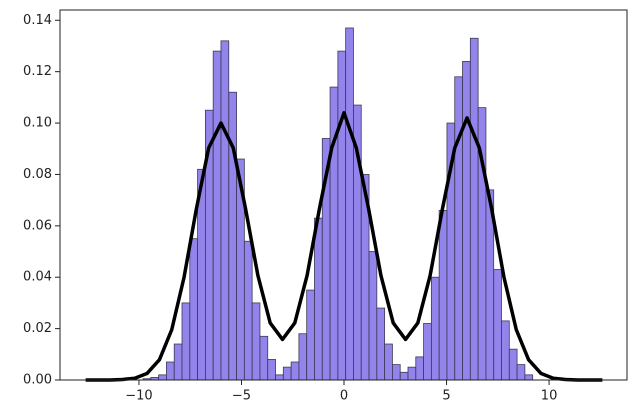  Describe the element at coordinates (446, 396) in the screenshot. I see `x-tick-label: 5` at that location.